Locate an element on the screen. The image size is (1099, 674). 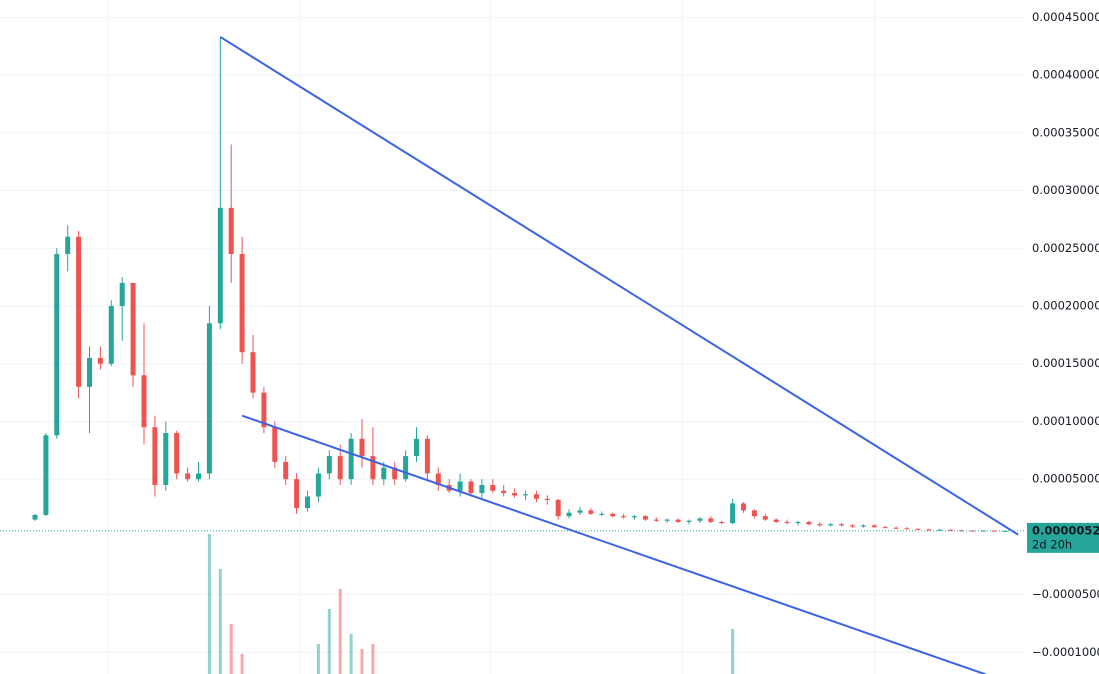
y-tick-label: 0.00025000 is located at coordinates (1065, 248).